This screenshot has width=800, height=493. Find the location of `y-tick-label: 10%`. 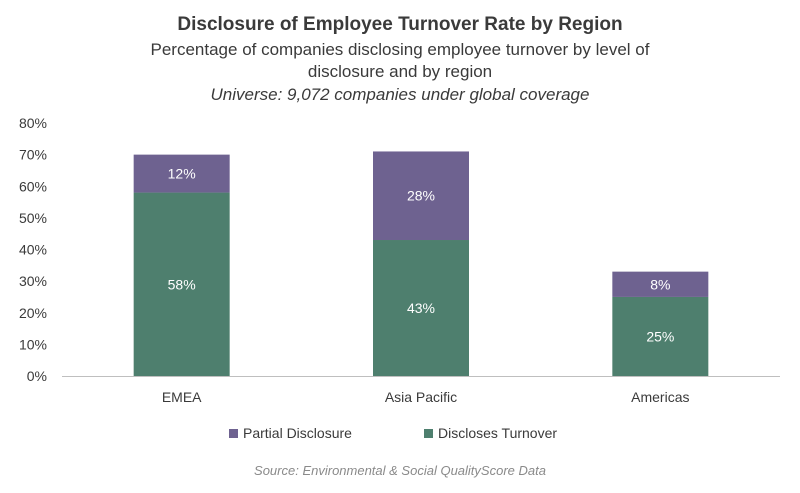

y-tick-label: 10% is located at coordinates (33, 344).